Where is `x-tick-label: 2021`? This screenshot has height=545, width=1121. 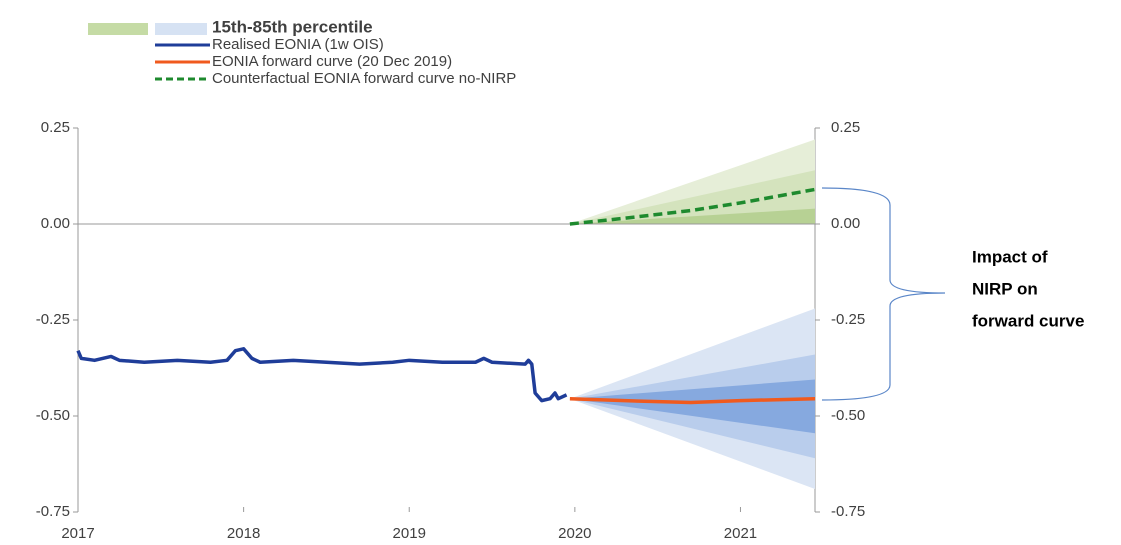 x-tick-label: 2021 is located at coordinates (740, 533).